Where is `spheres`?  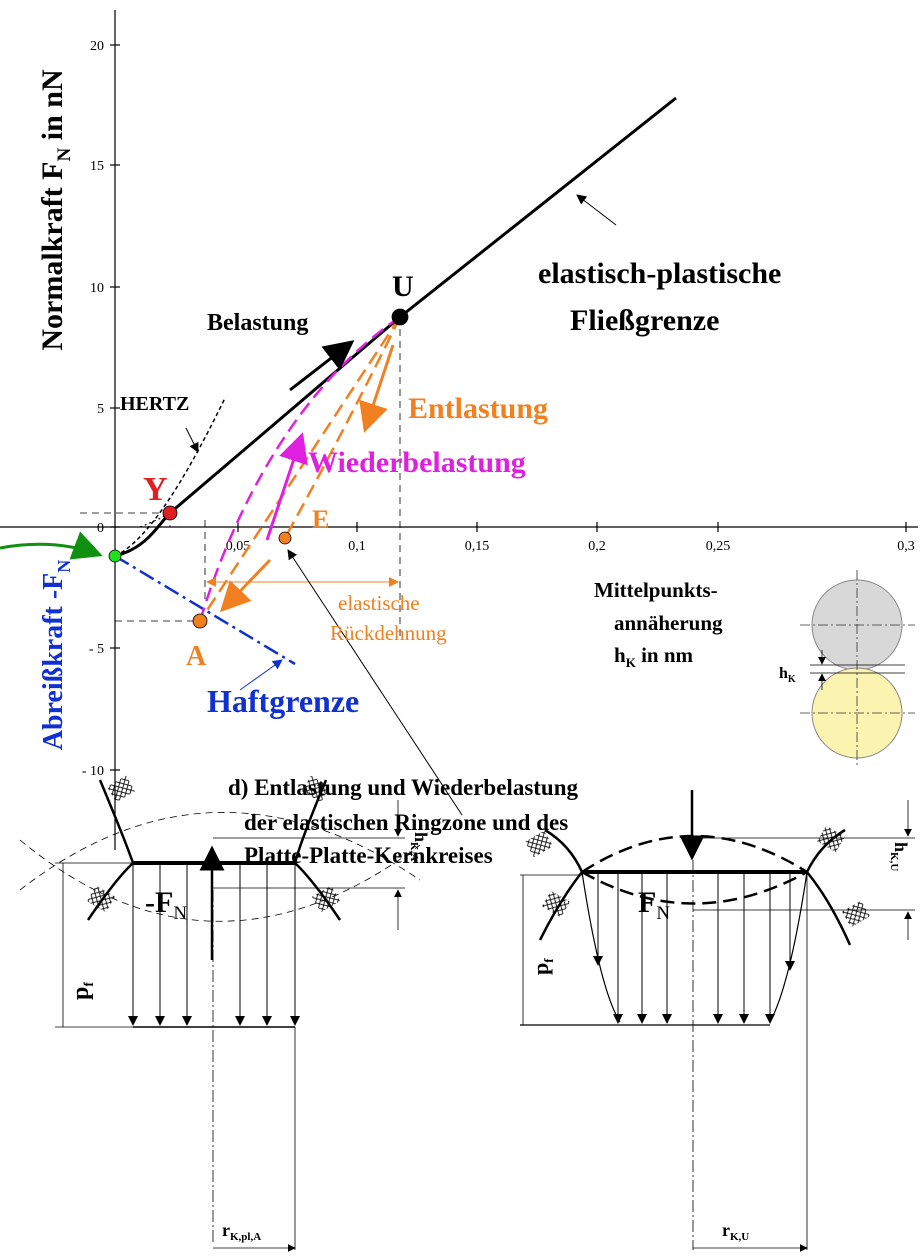
spheres is located at coordinates (857, 667).